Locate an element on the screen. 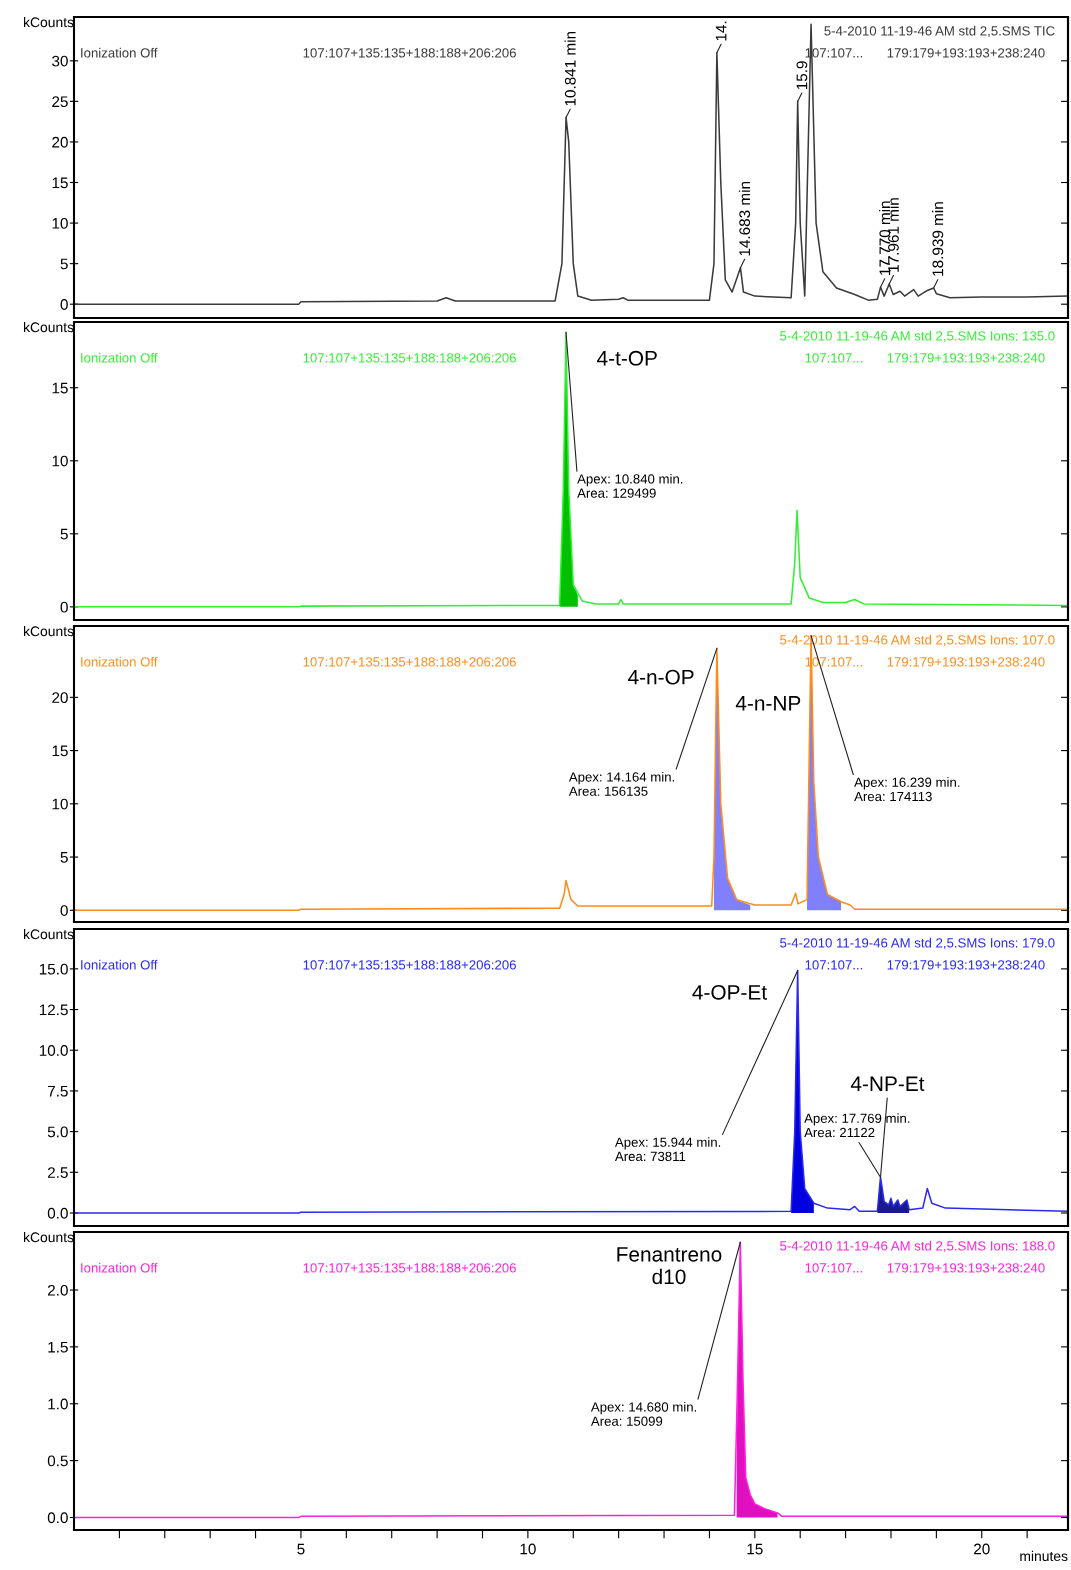 This screenshot has width=1071, height=1570. annotation: 4-n-NP is located at coordinates (768, 703).